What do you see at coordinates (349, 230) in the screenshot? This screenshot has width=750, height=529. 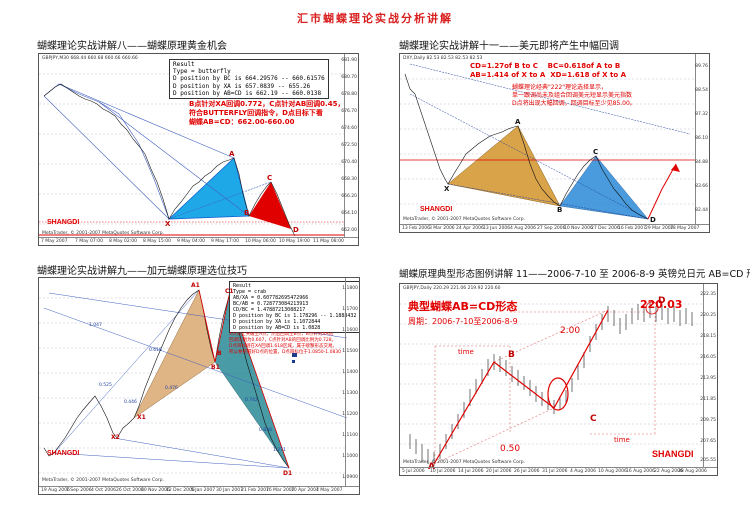 I see `p1-price-tick: 662.00` at bounding box center [349, 230].